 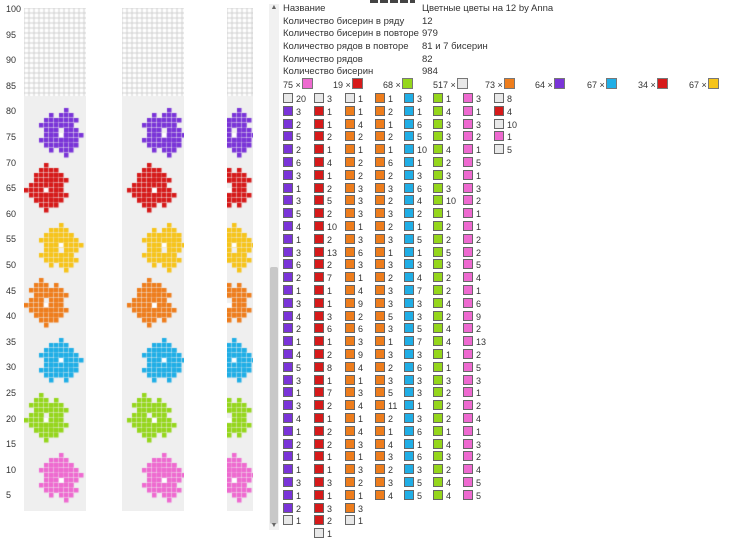 I want to click on scrollbar: ▲ ▼, so click(x=274, y=267).